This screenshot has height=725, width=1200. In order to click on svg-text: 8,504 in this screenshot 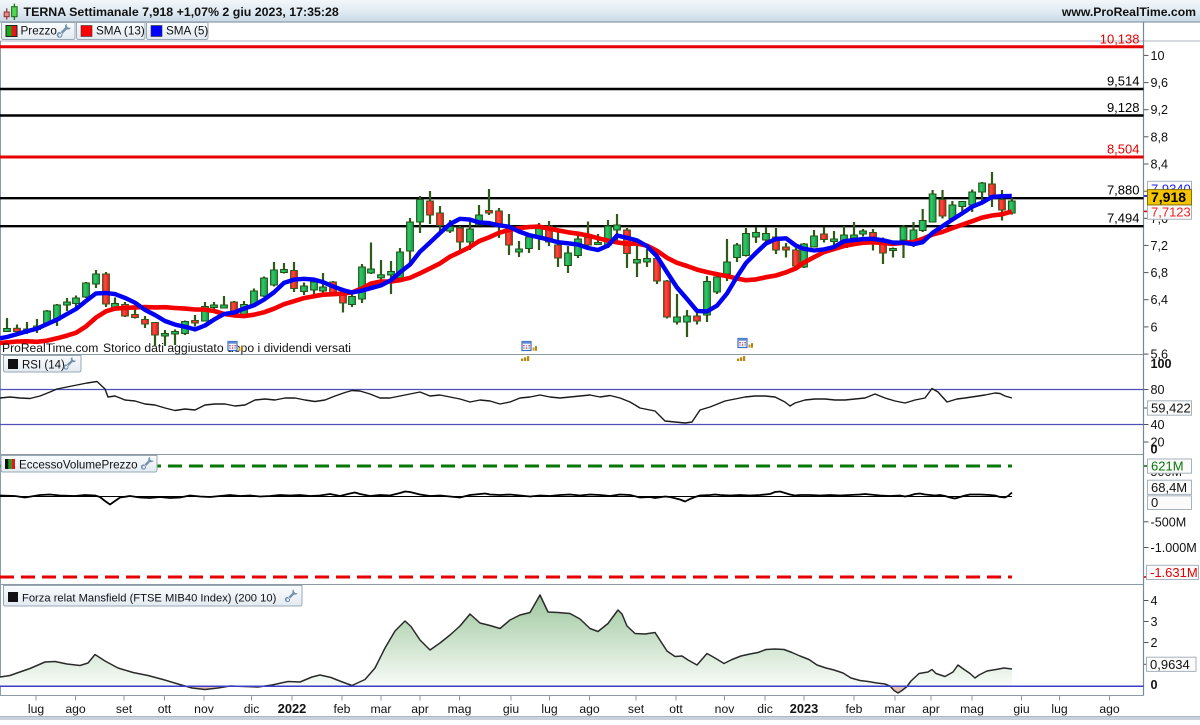, I will do `click(1123, 149)`.